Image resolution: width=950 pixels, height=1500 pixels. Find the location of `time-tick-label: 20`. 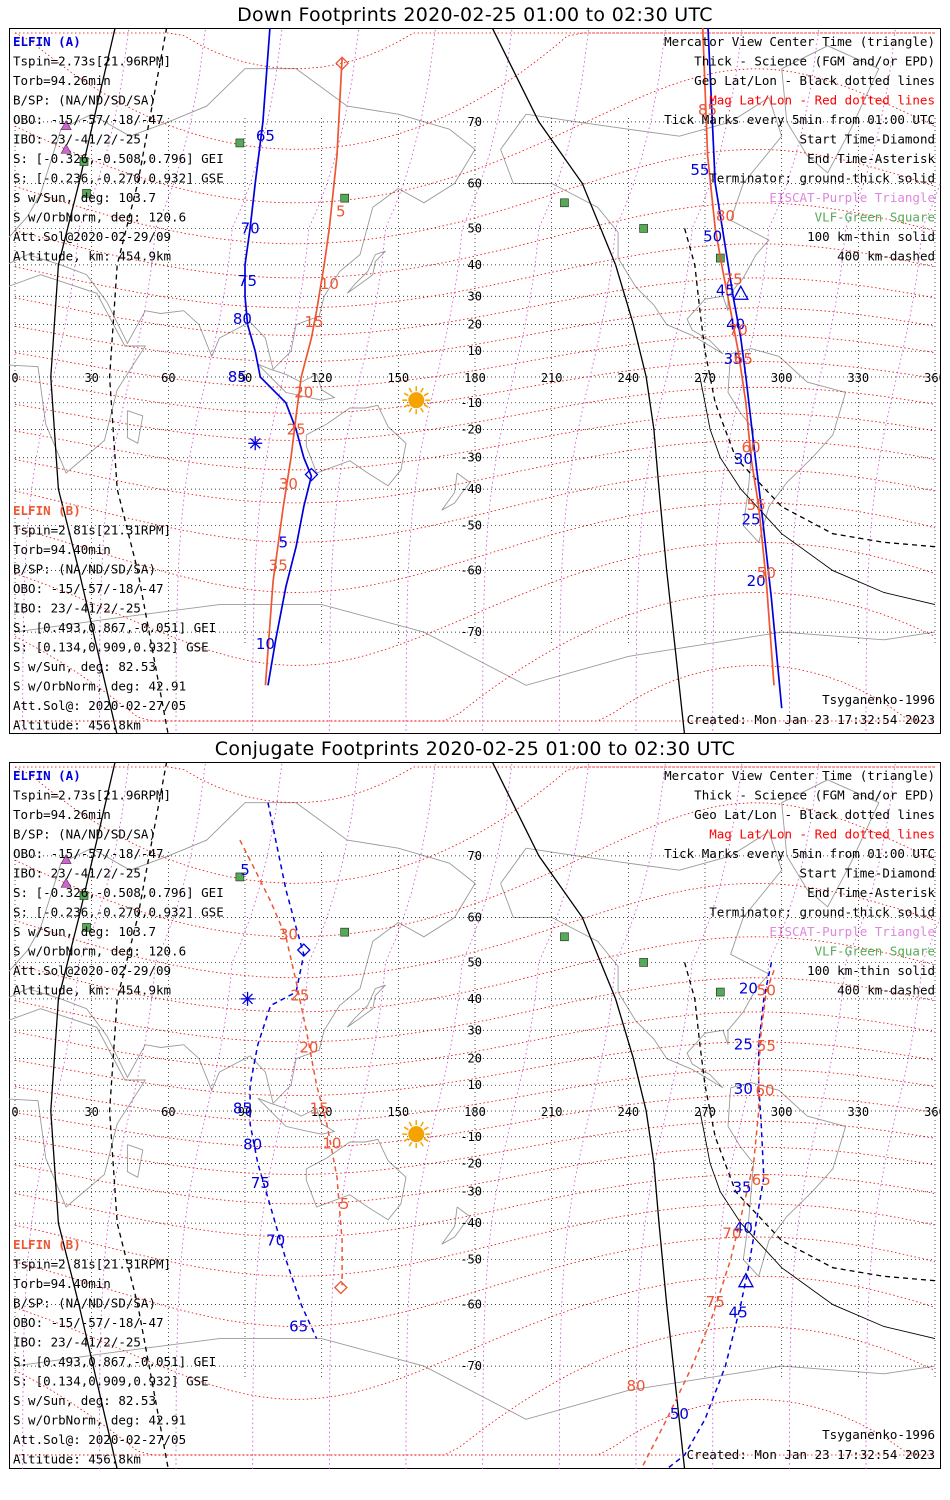

time-tick-label: 20 is located at coordinates (308, 1048).